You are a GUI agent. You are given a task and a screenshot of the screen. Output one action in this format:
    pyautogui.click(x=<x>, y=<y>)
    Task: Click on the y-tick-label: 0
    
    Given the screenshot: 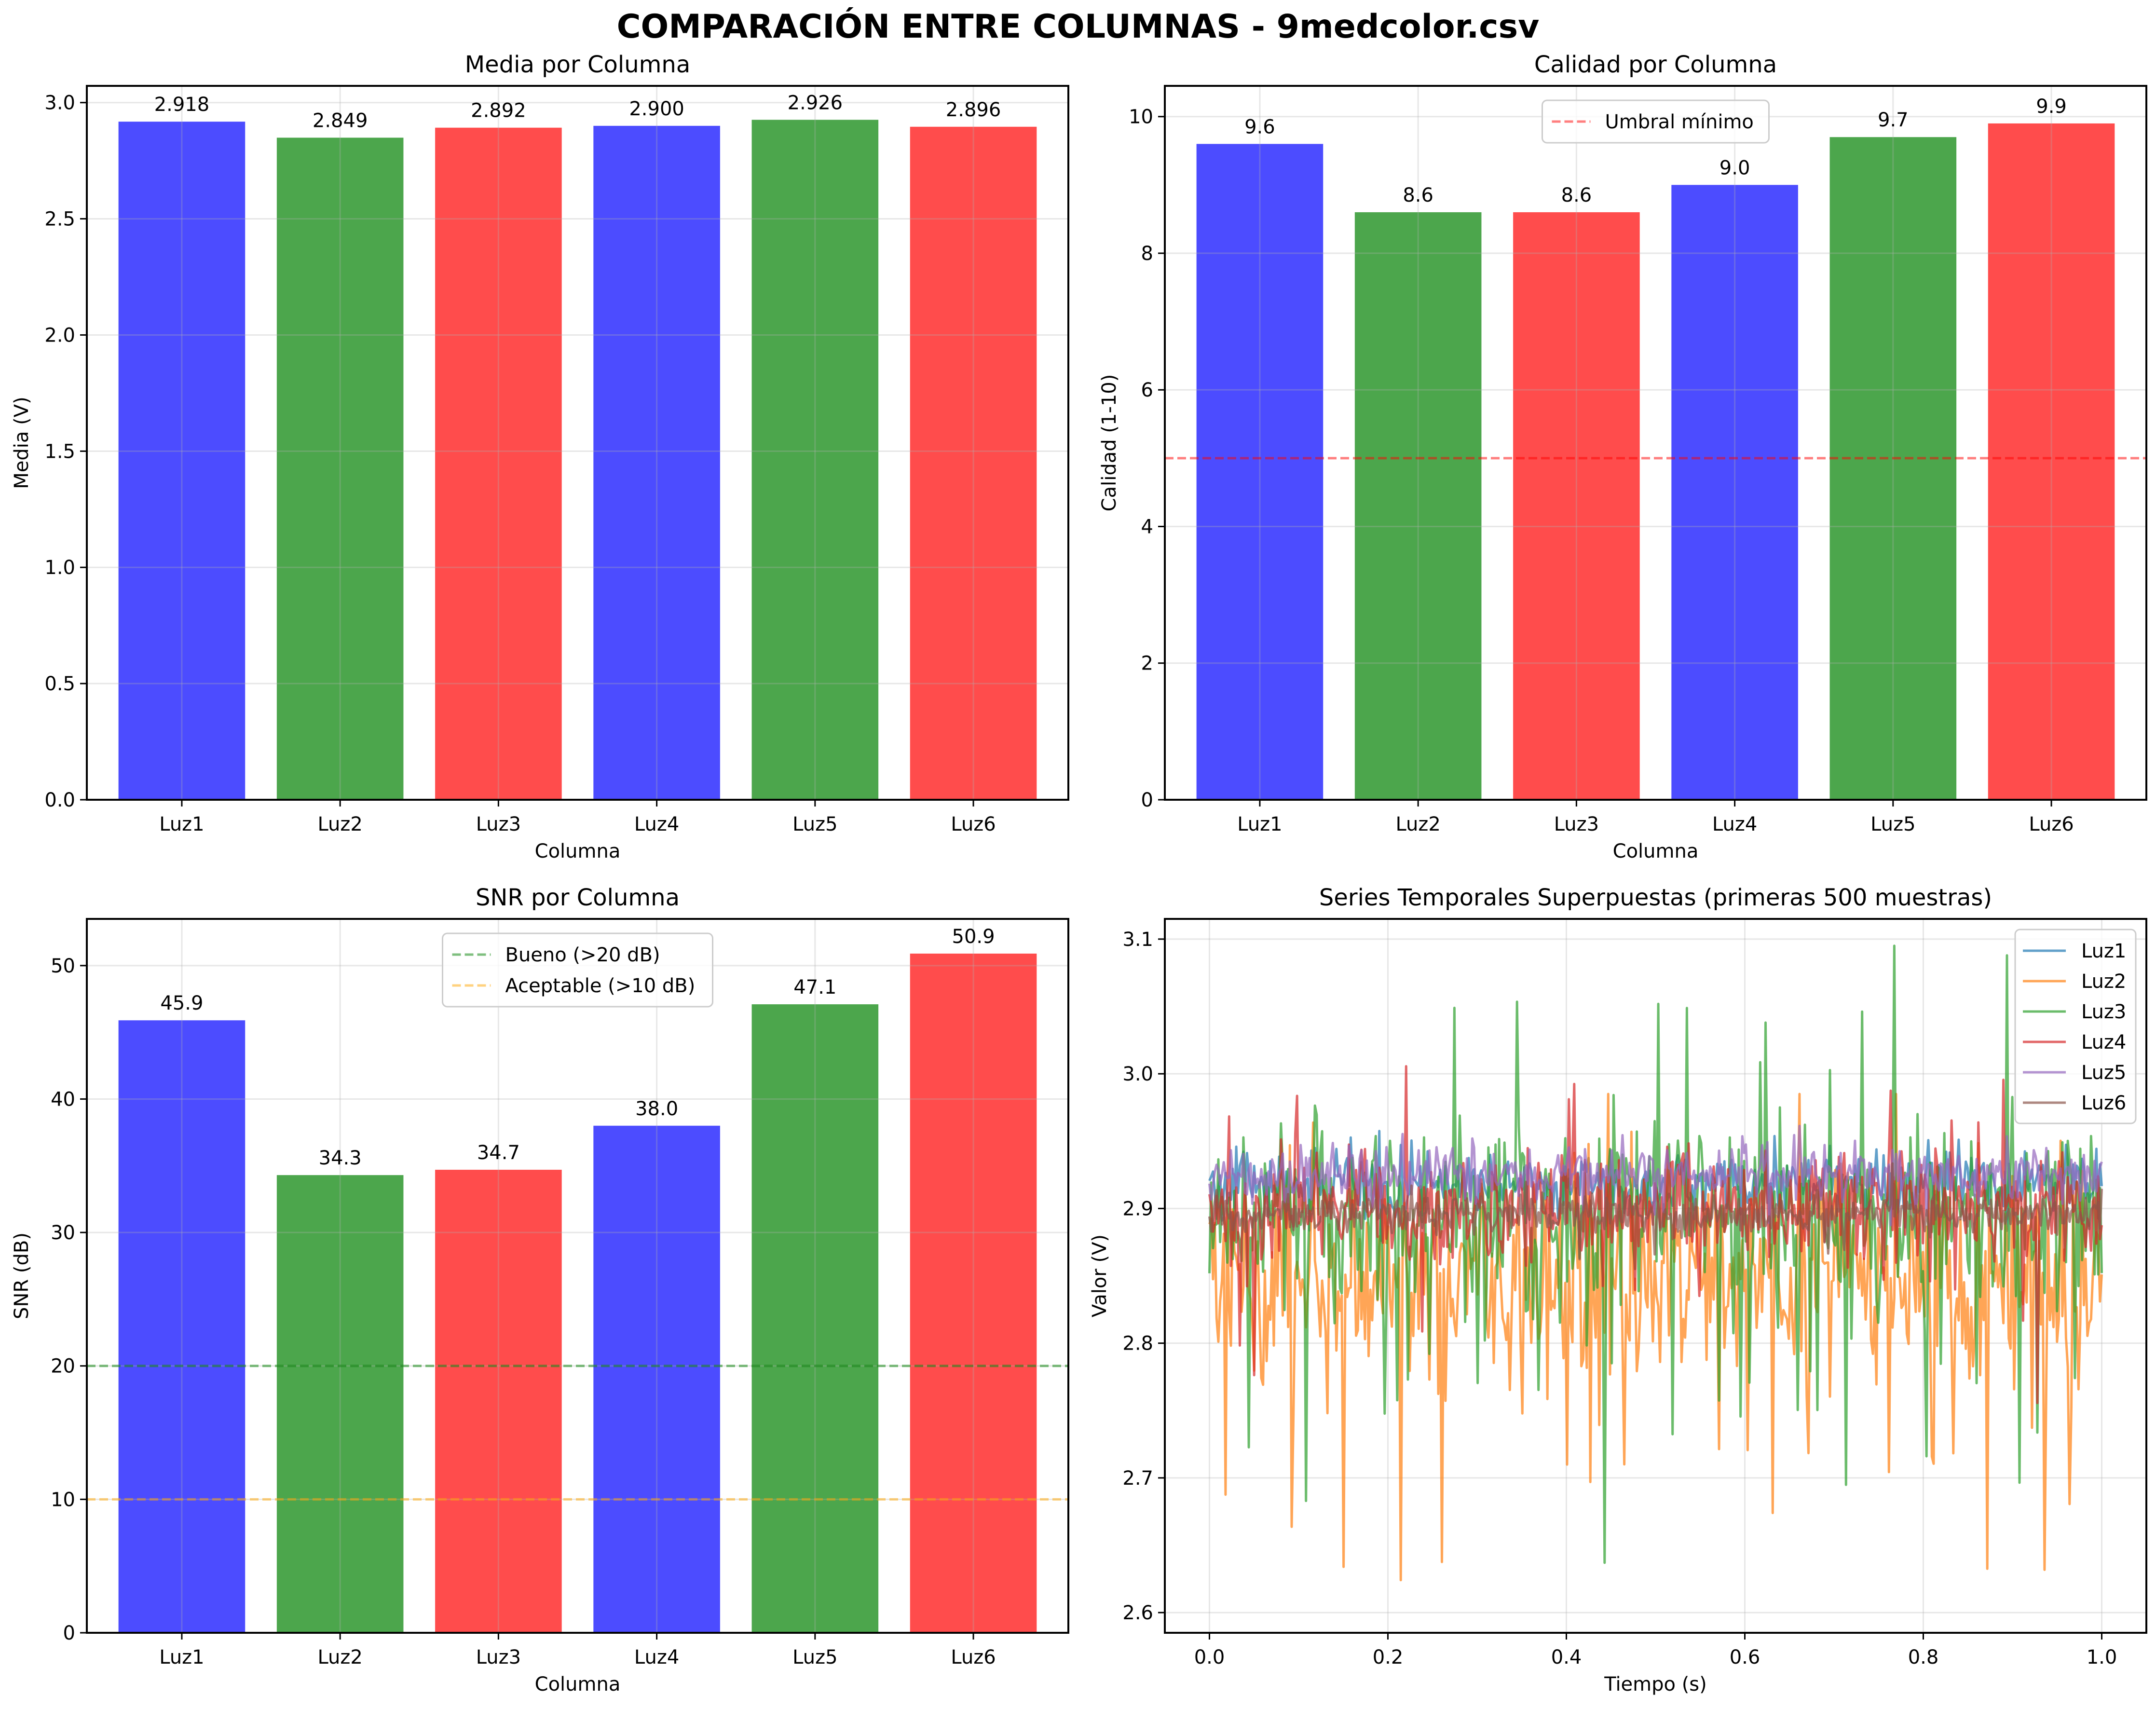 What is the action you would take?
    pyautogui.click(x=69, y=1633)
    